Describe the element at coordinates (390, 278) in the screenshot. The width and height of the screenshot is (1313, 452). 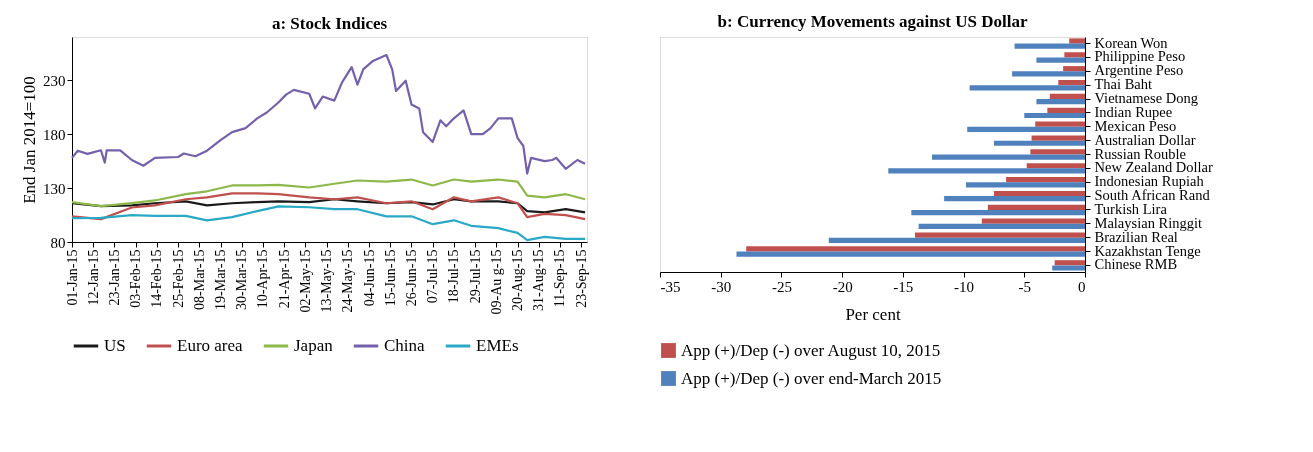
I see `x-tick-label: 15-Jun-15` at that location.